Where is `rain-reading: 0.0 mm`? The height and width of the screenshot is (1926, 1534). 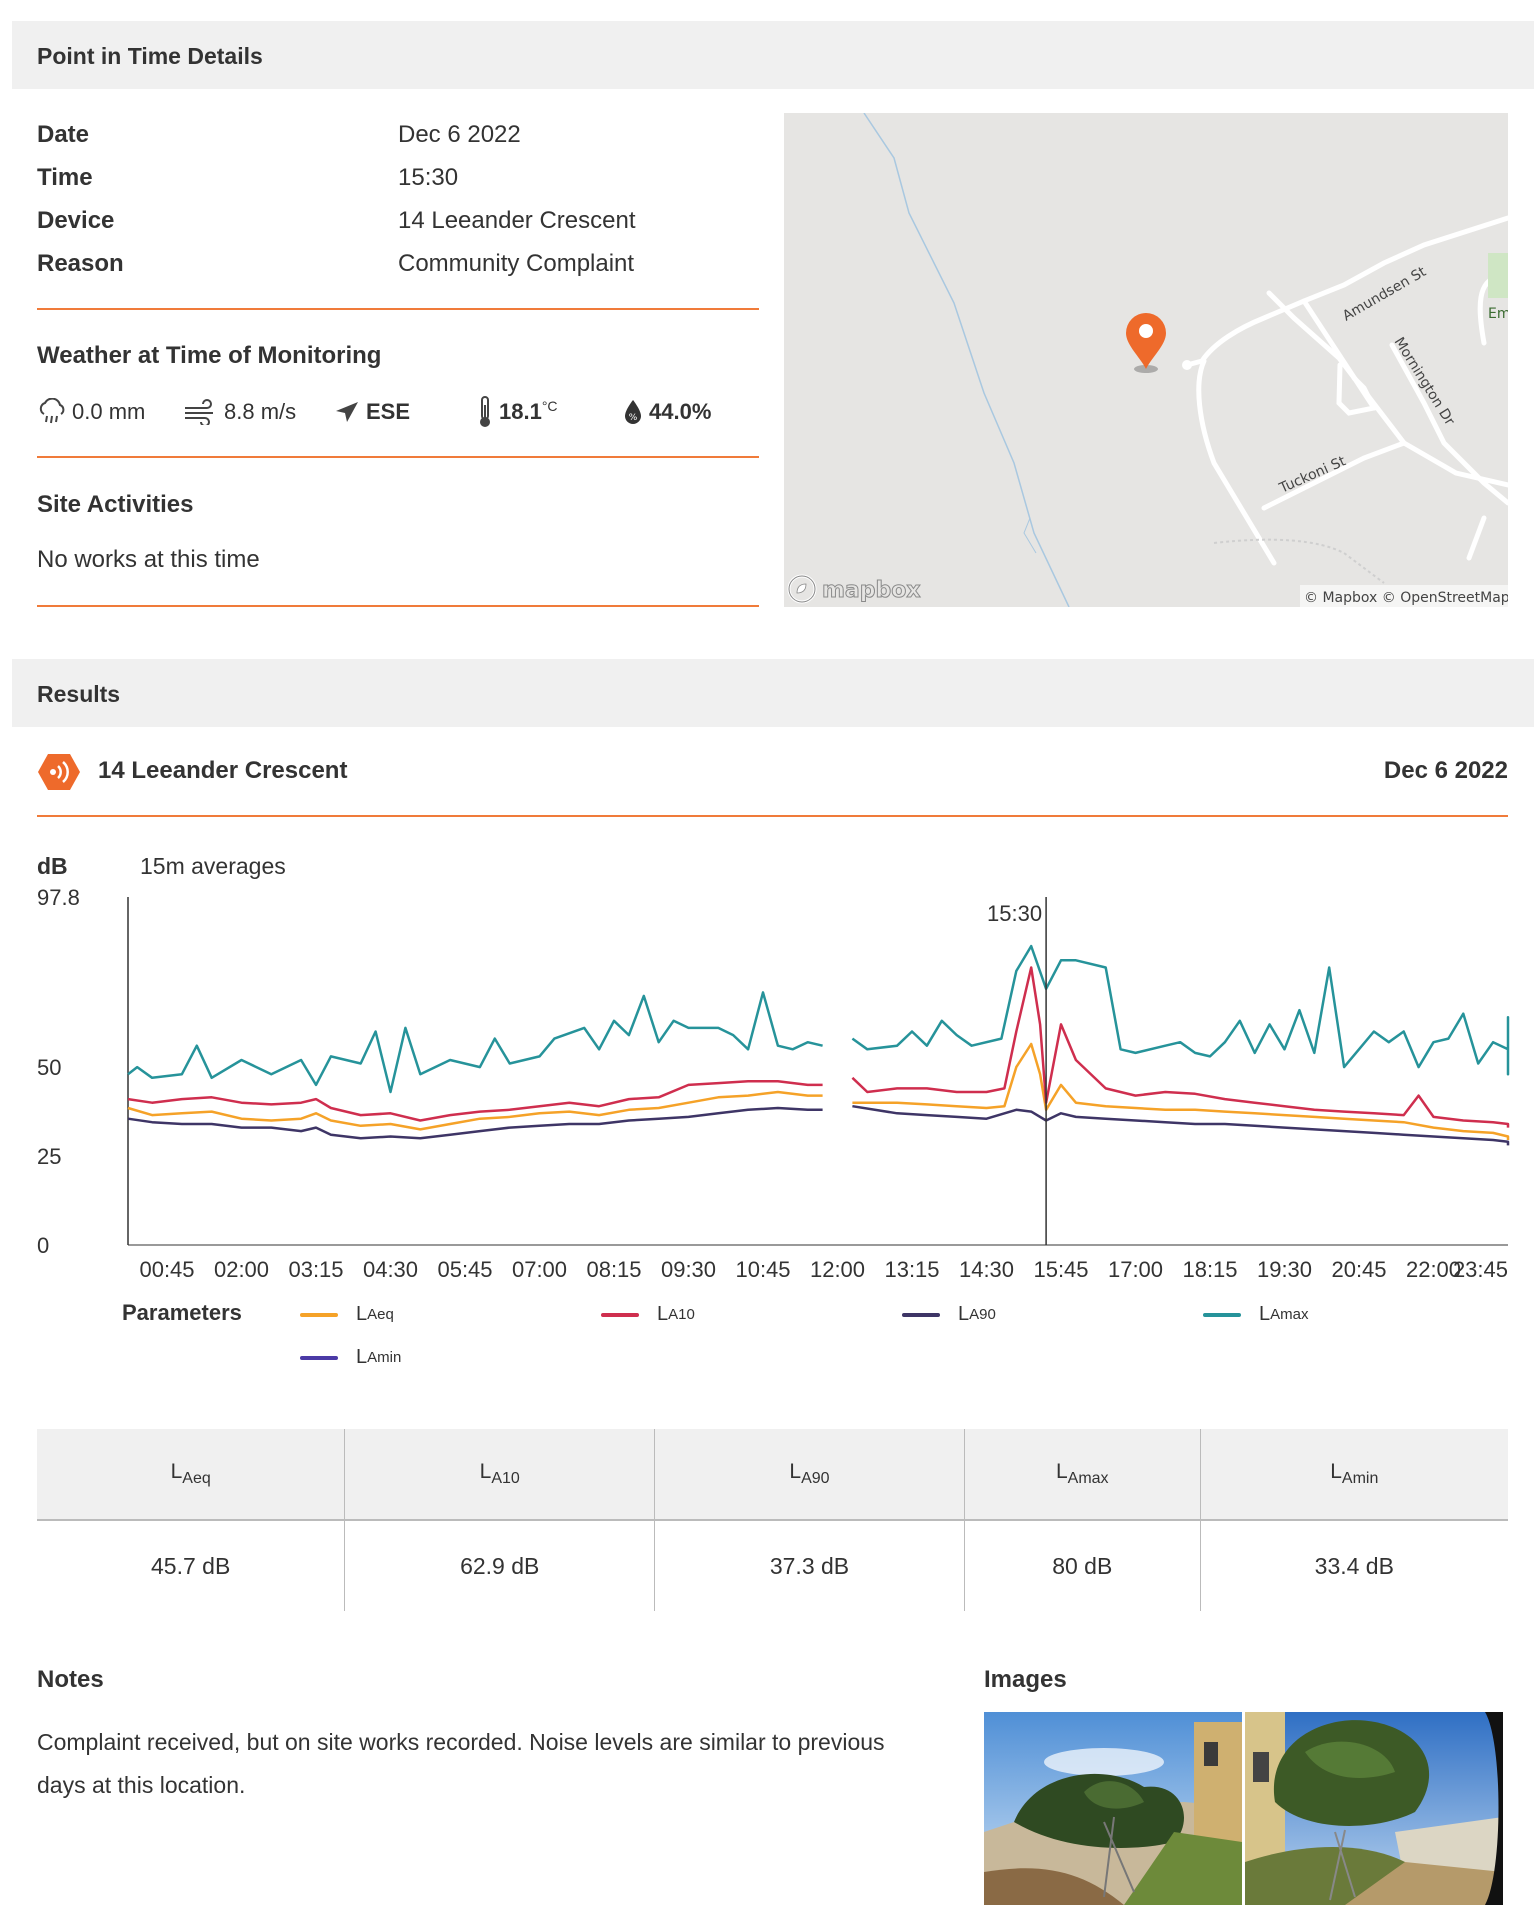 rain-reading: 0.0 mm is located at coordinates (91, 412).